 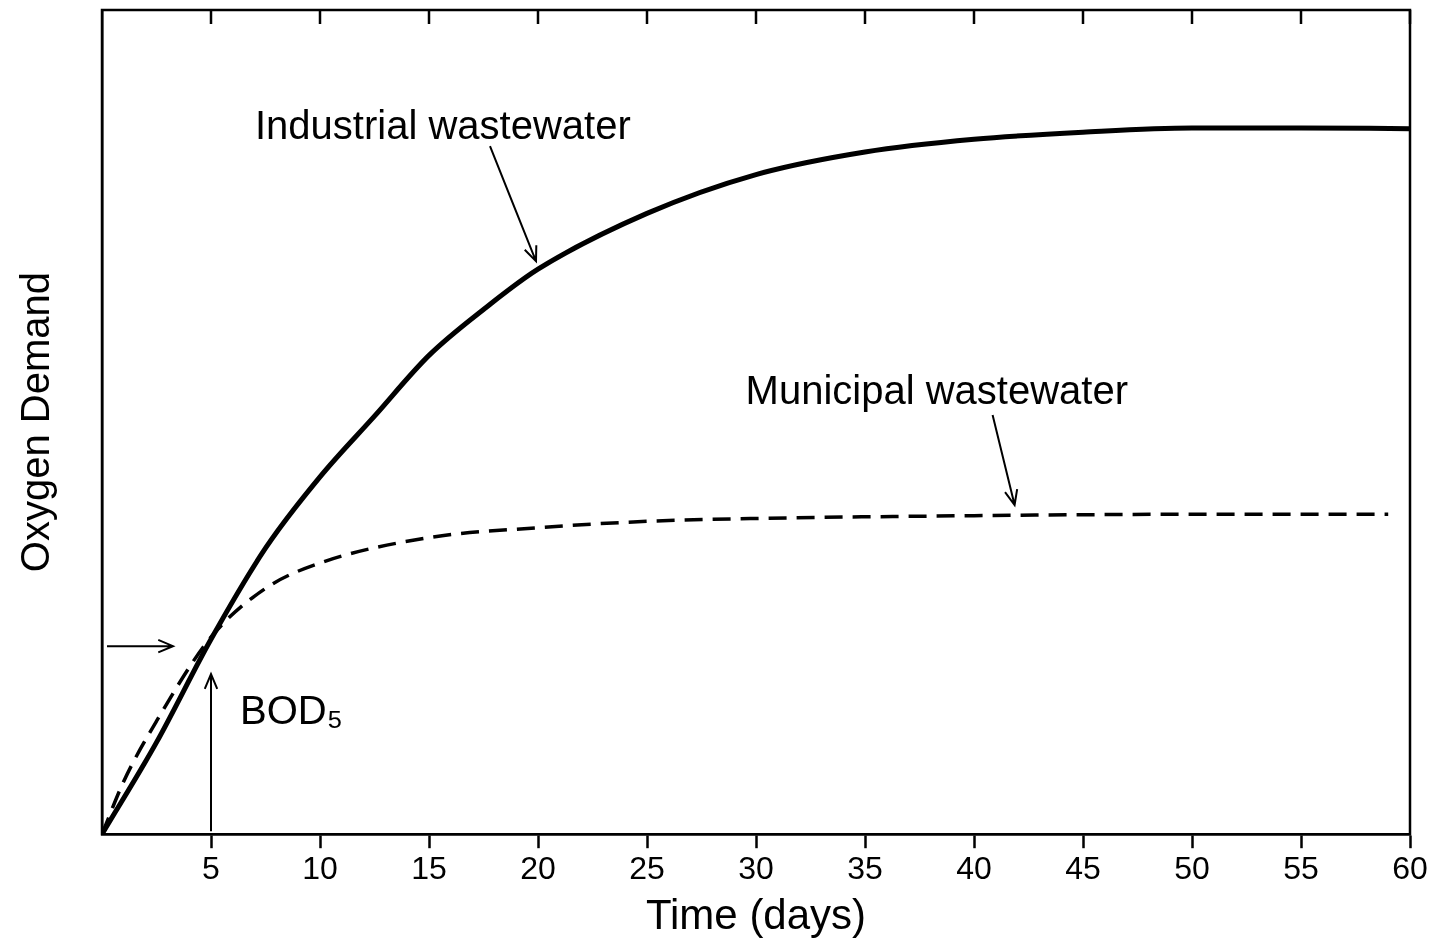 I want to click on x-tick-label: 55, so click(x=1301, y=868).